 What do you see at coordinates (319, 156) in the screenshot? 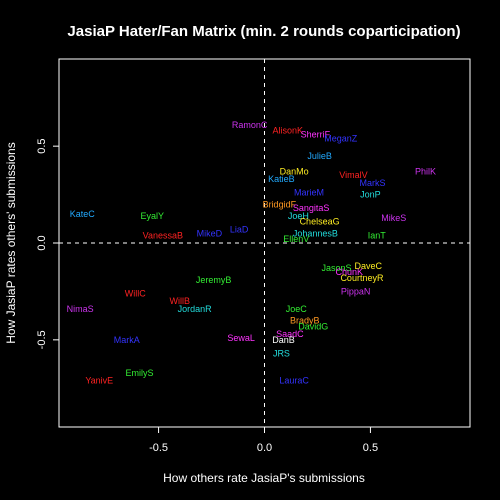
I see `point-label-julieb: JulieB` at bounding box center [319, 156].